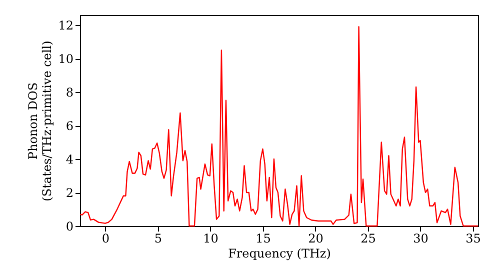 The width and height of the screenshot is (500, 280). I want to click on y-tick-label: 4, so click(70, 159).